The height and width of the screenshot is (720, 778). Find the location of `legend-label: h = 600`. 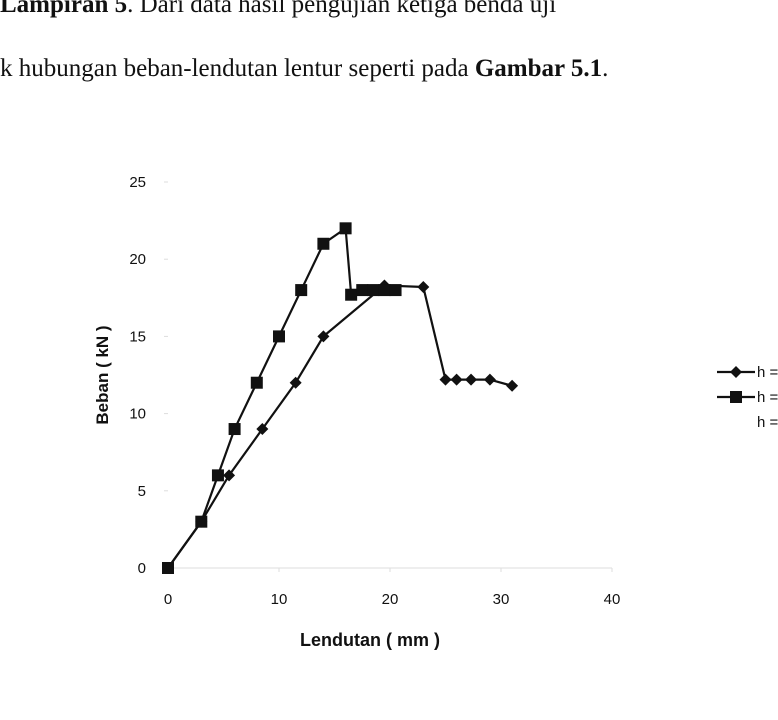

legend-label: h = 600 is located at coordinates (767, 422).